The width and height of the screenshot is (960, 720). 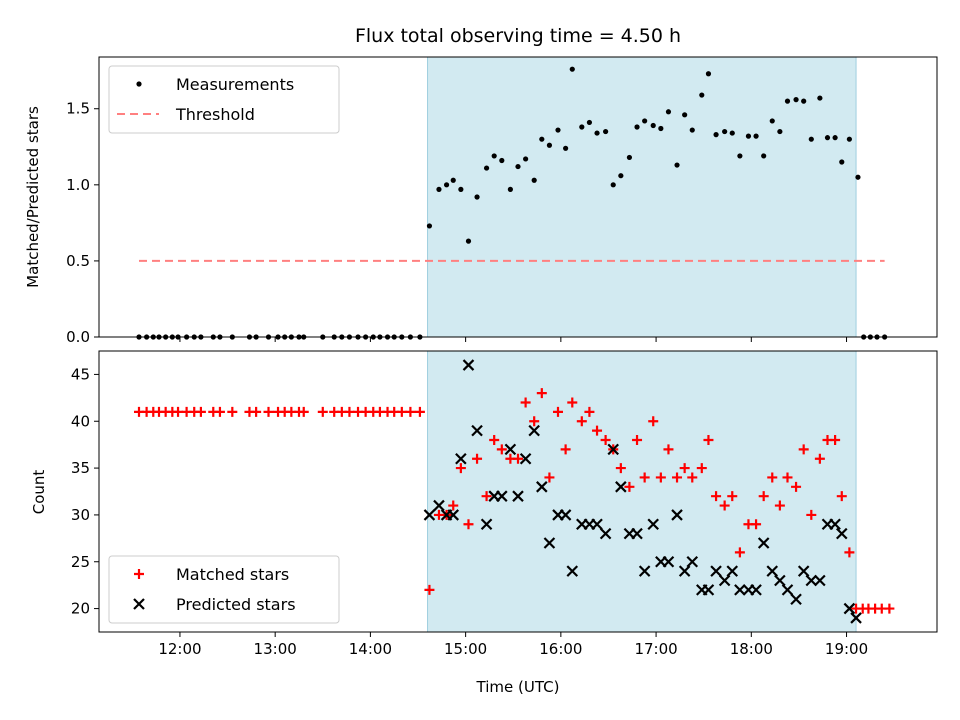 I want to click on legend-entry-label: Predicted stars, so click(x=236, y=604).